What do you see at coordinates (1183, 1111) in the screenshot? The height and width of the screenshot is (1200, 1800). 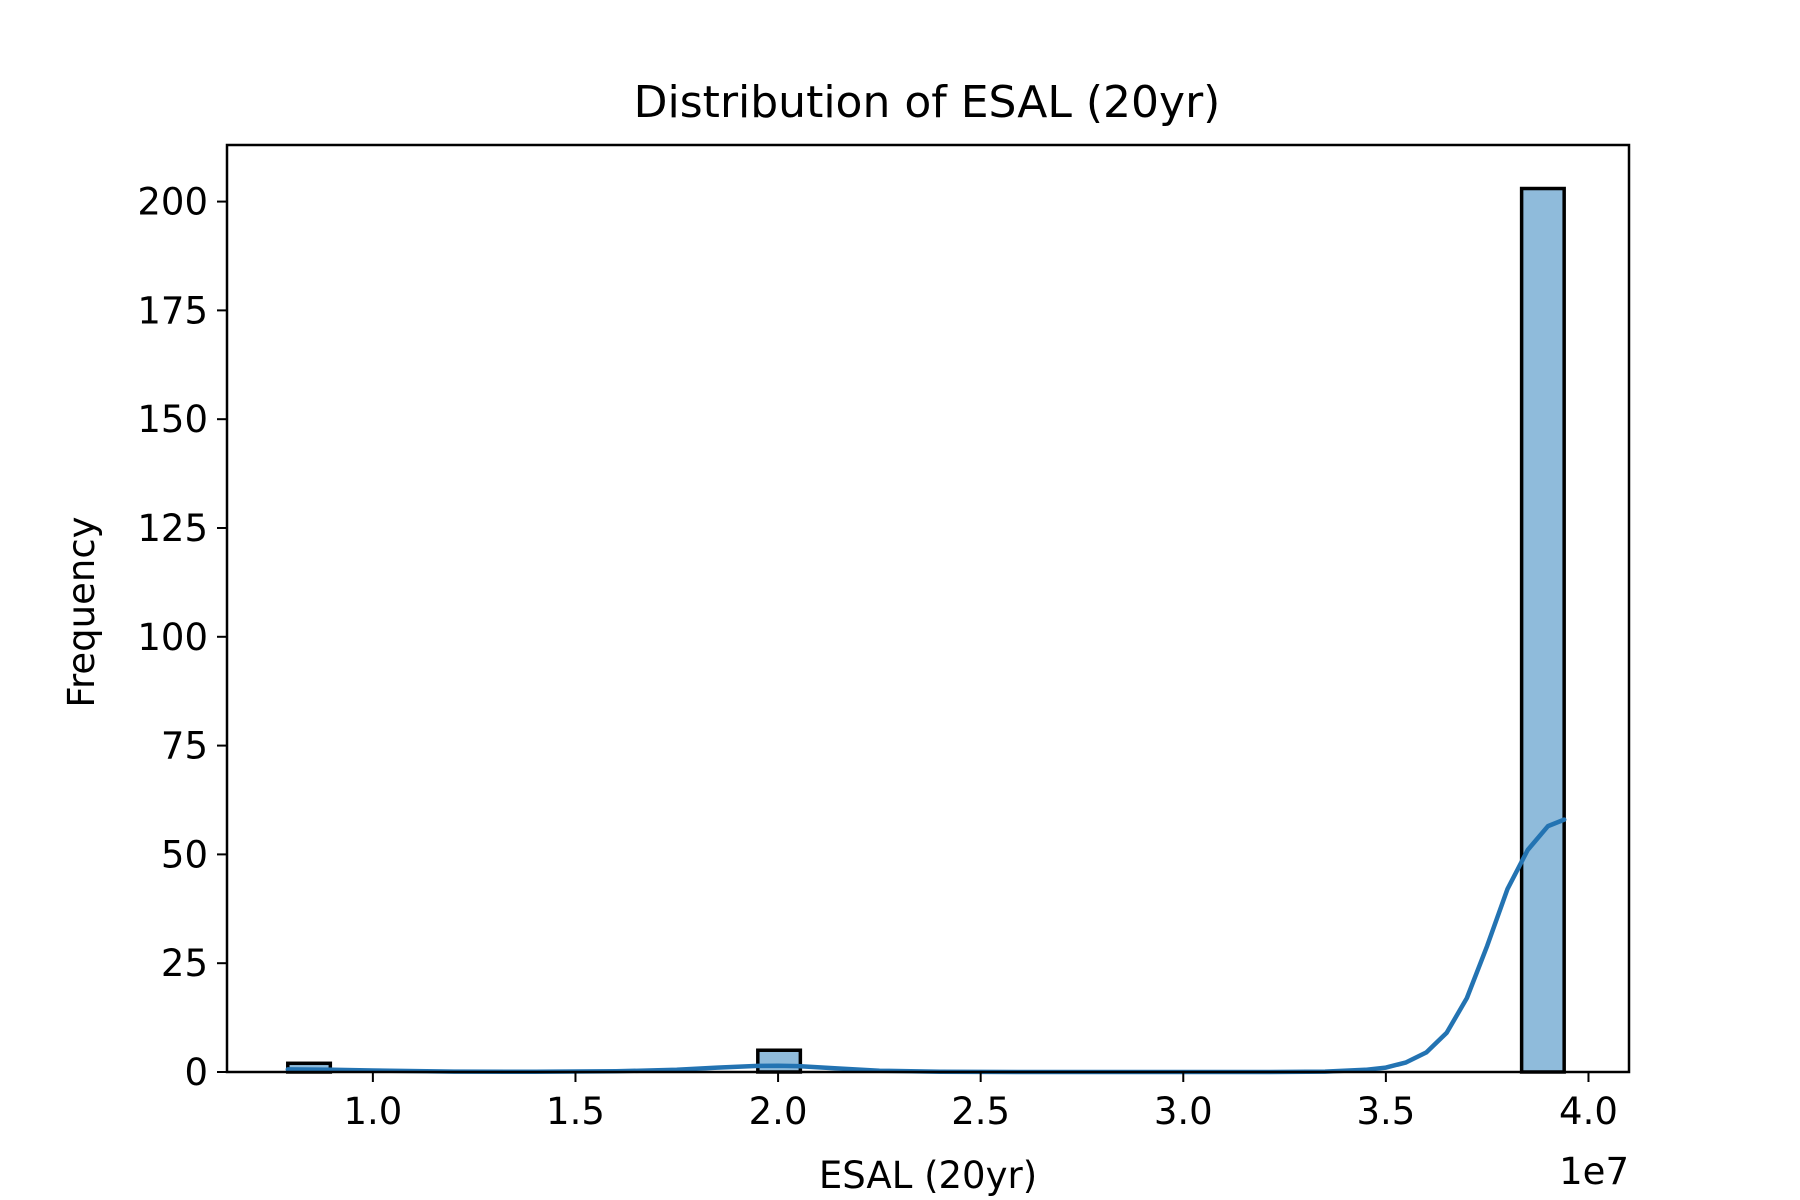 I see `x-tick-label-4: 3.0` at bounding box center [1183, 1111].